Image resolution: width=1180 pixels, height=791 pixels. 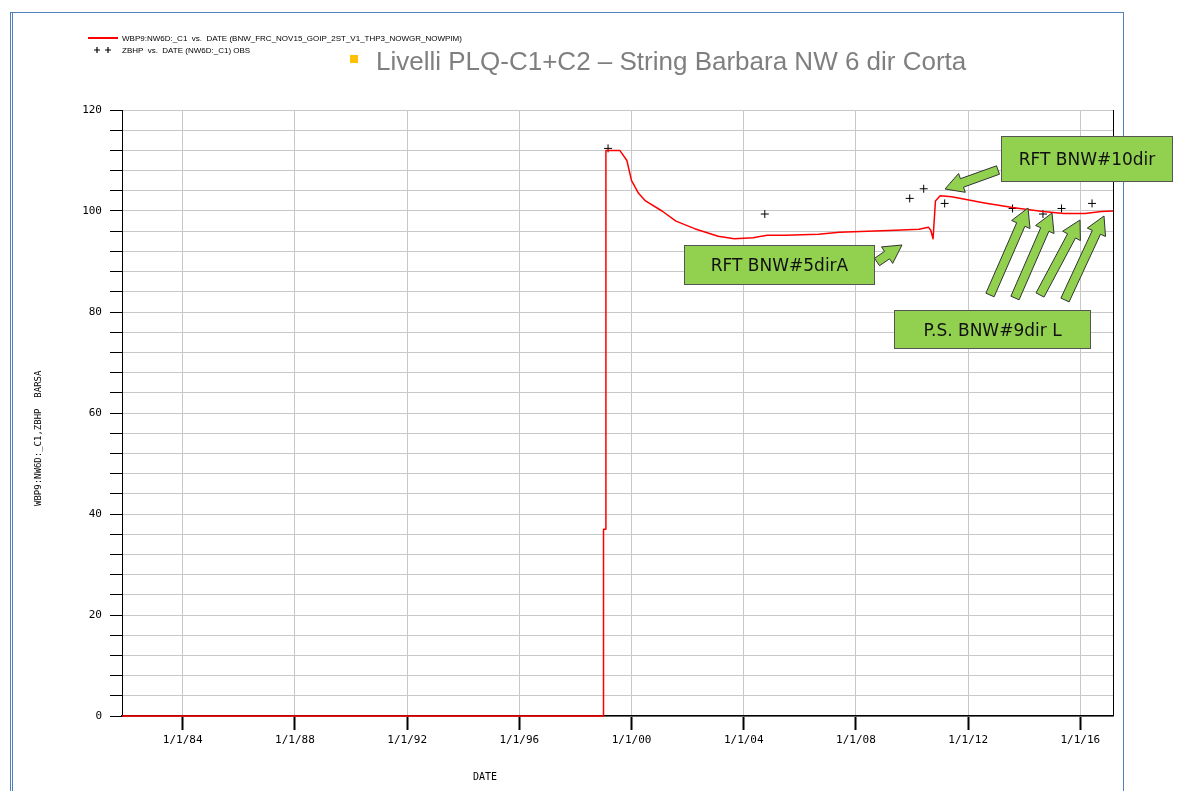 I want to click on x-tick-label: 1/1/00, so click(x=631, y=740).